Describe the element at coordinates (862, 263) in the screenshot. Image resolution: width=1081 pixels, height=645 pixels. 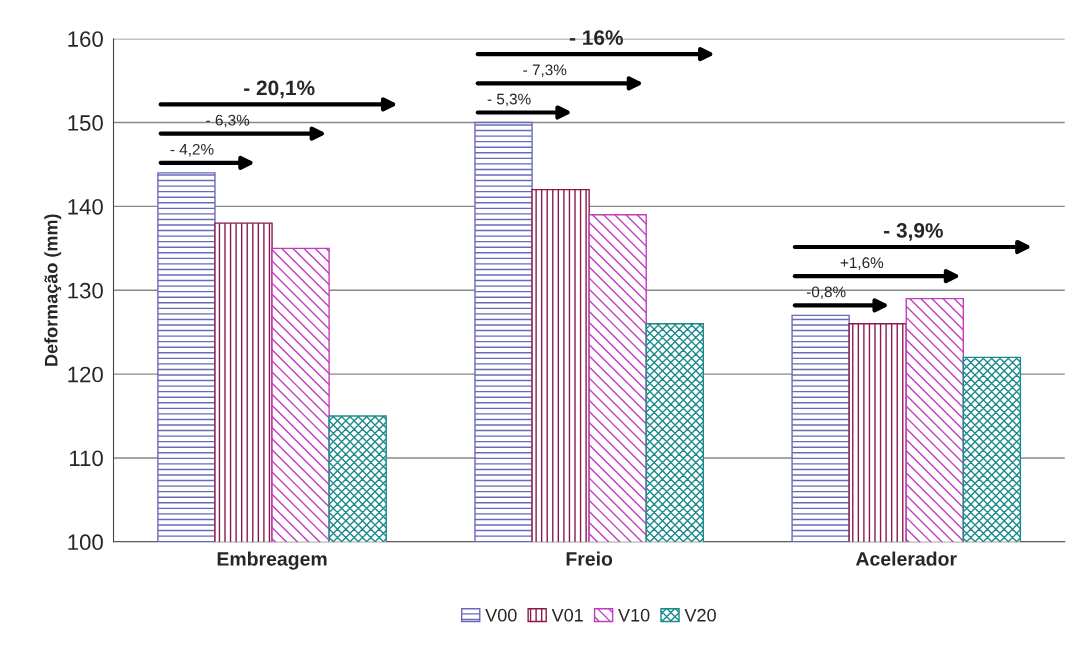
I see `annotation: +1,6%` at that location.